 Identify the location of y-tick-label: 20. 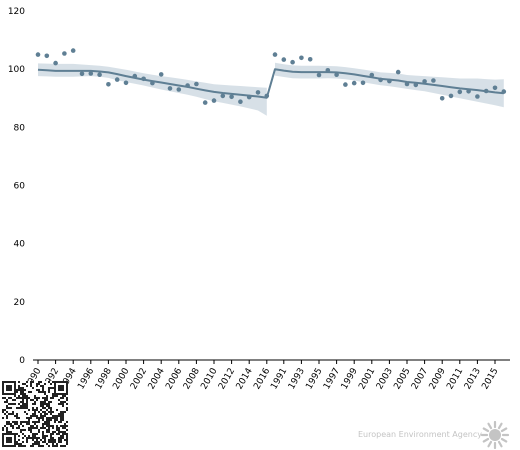
(20, 303).